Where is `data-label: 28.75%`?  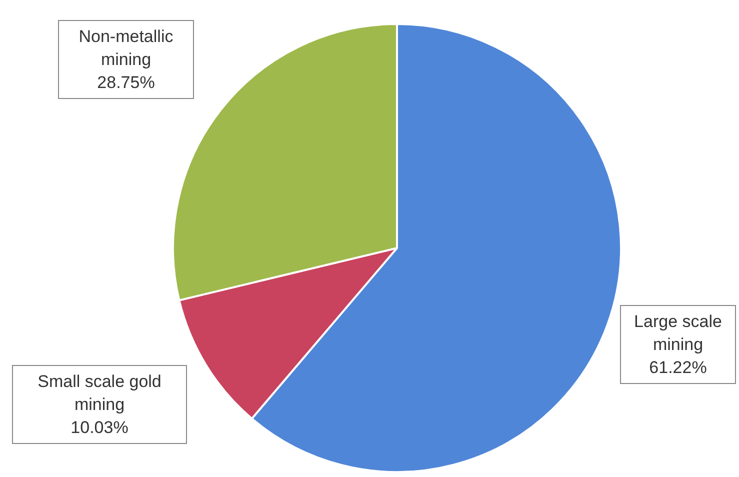
data-label: 28.75% is located at coordinates (126, 83).